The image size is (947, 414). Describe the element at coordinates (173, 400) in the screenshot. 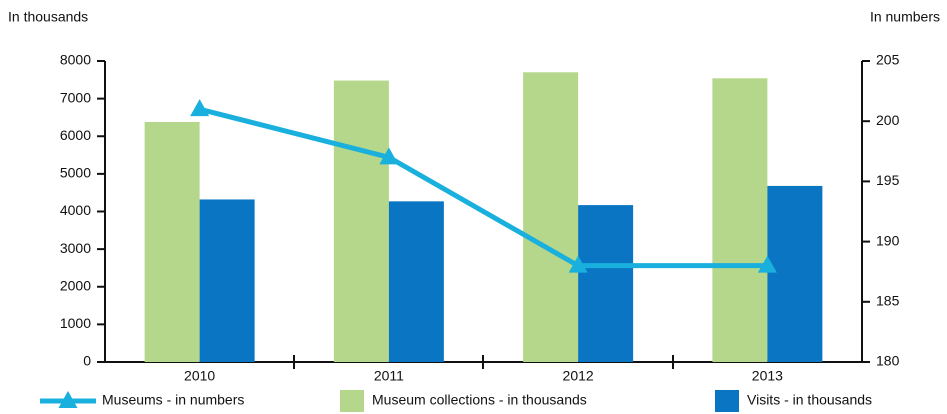

I see `legend-label: Museums - in numbers` at that location.